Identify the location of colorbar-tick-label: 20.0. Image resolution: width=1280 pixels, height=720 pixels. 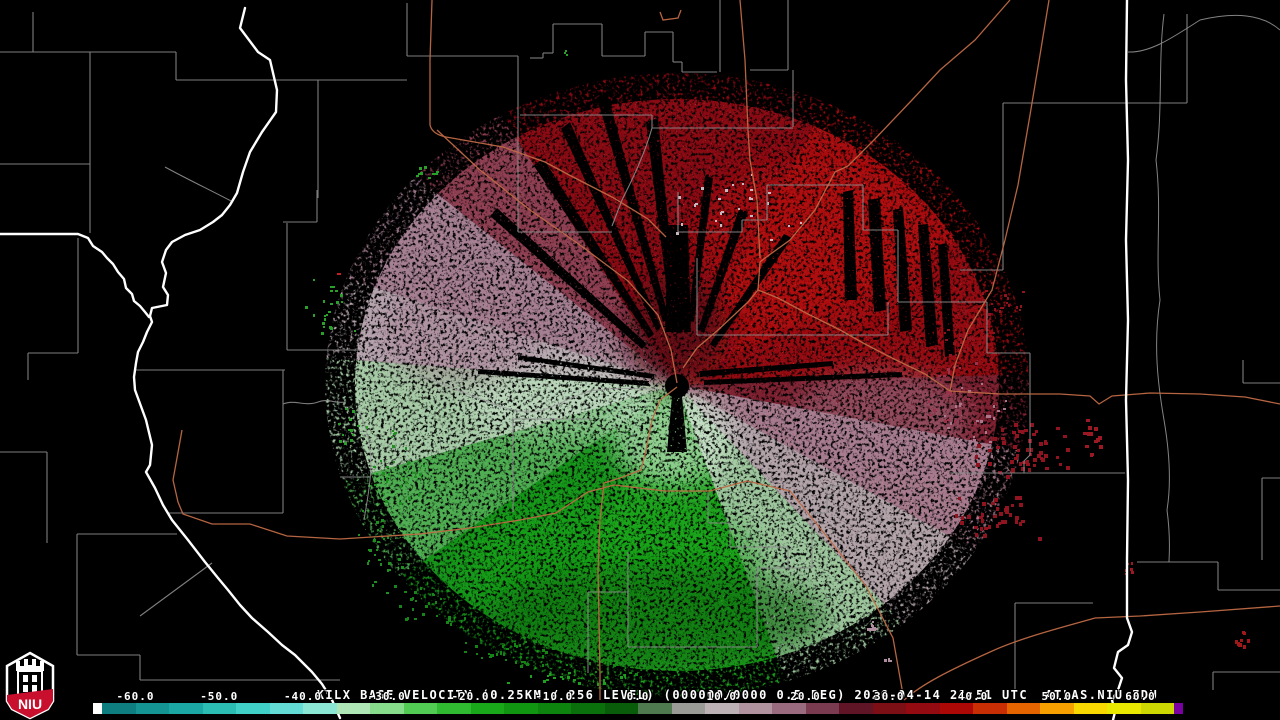
(805, 696).